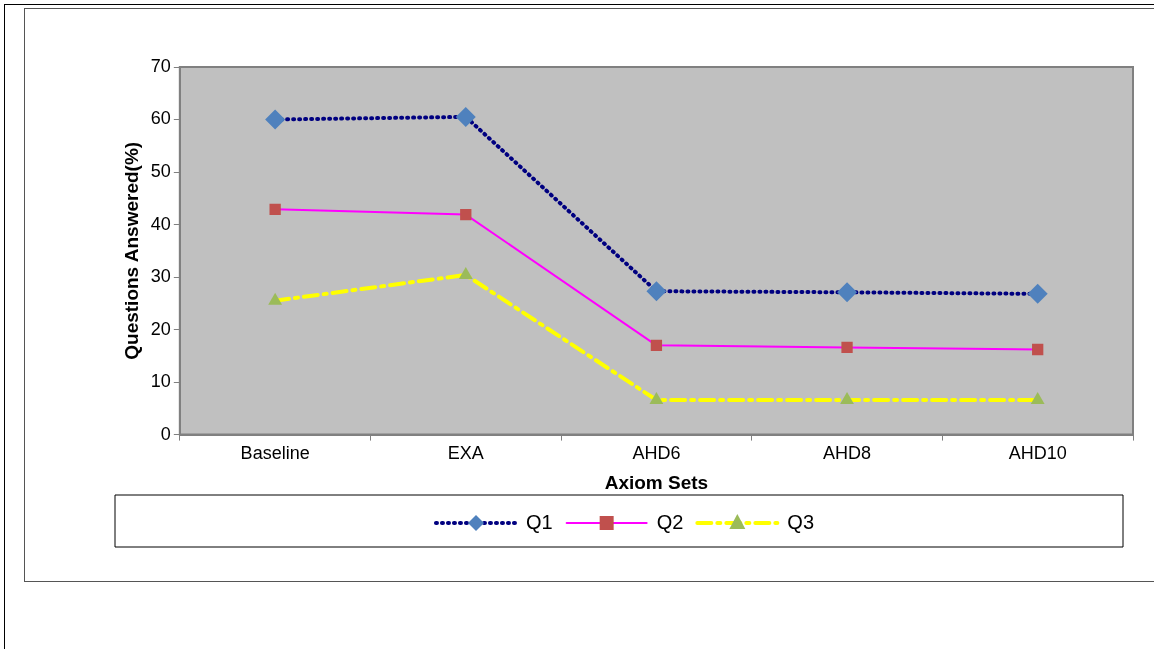  Describe the element at coordinates (165, 433) in the screenshot. I see `y-tick-label: 0` at that location.